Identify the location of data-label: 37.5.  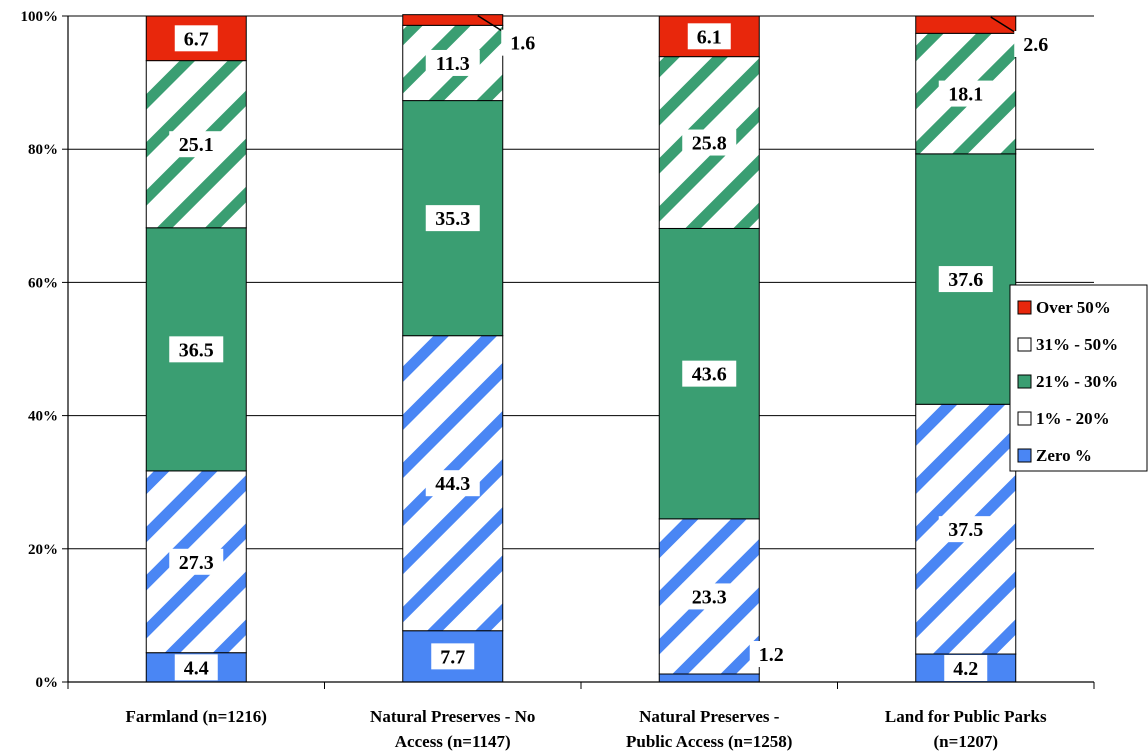
(965, 530).